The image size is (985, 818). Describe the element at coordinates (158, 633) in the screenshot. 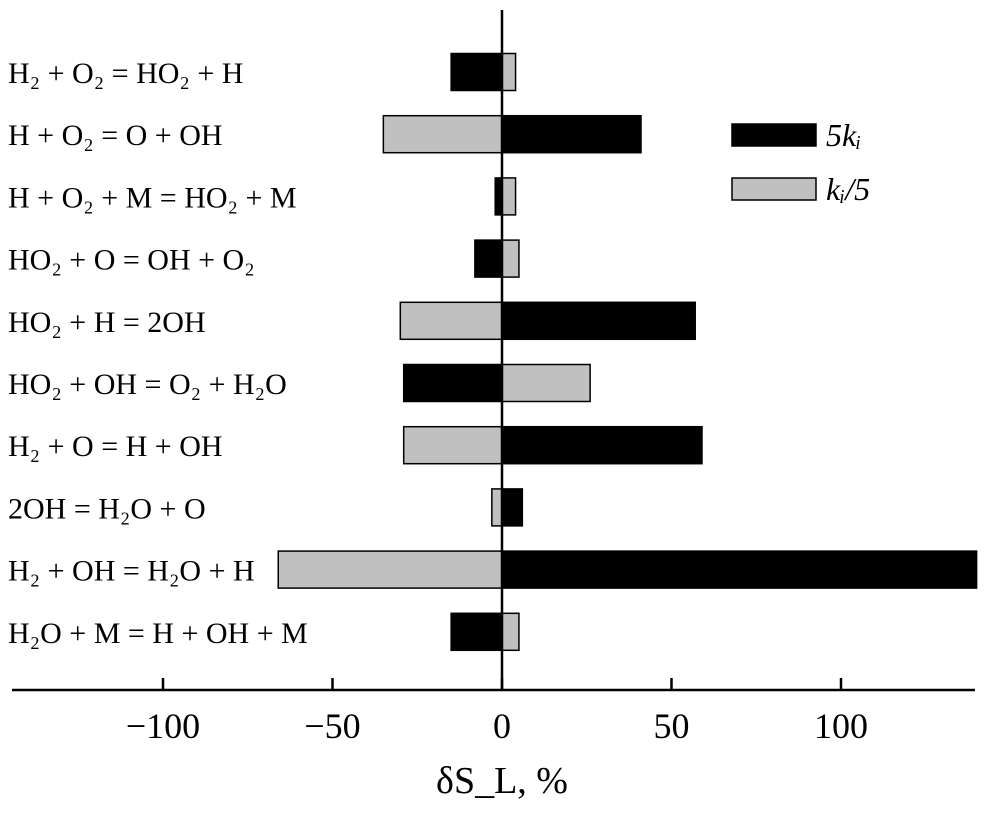

I see `category-label-10: H₂O + M = H + OH + M` at that location.